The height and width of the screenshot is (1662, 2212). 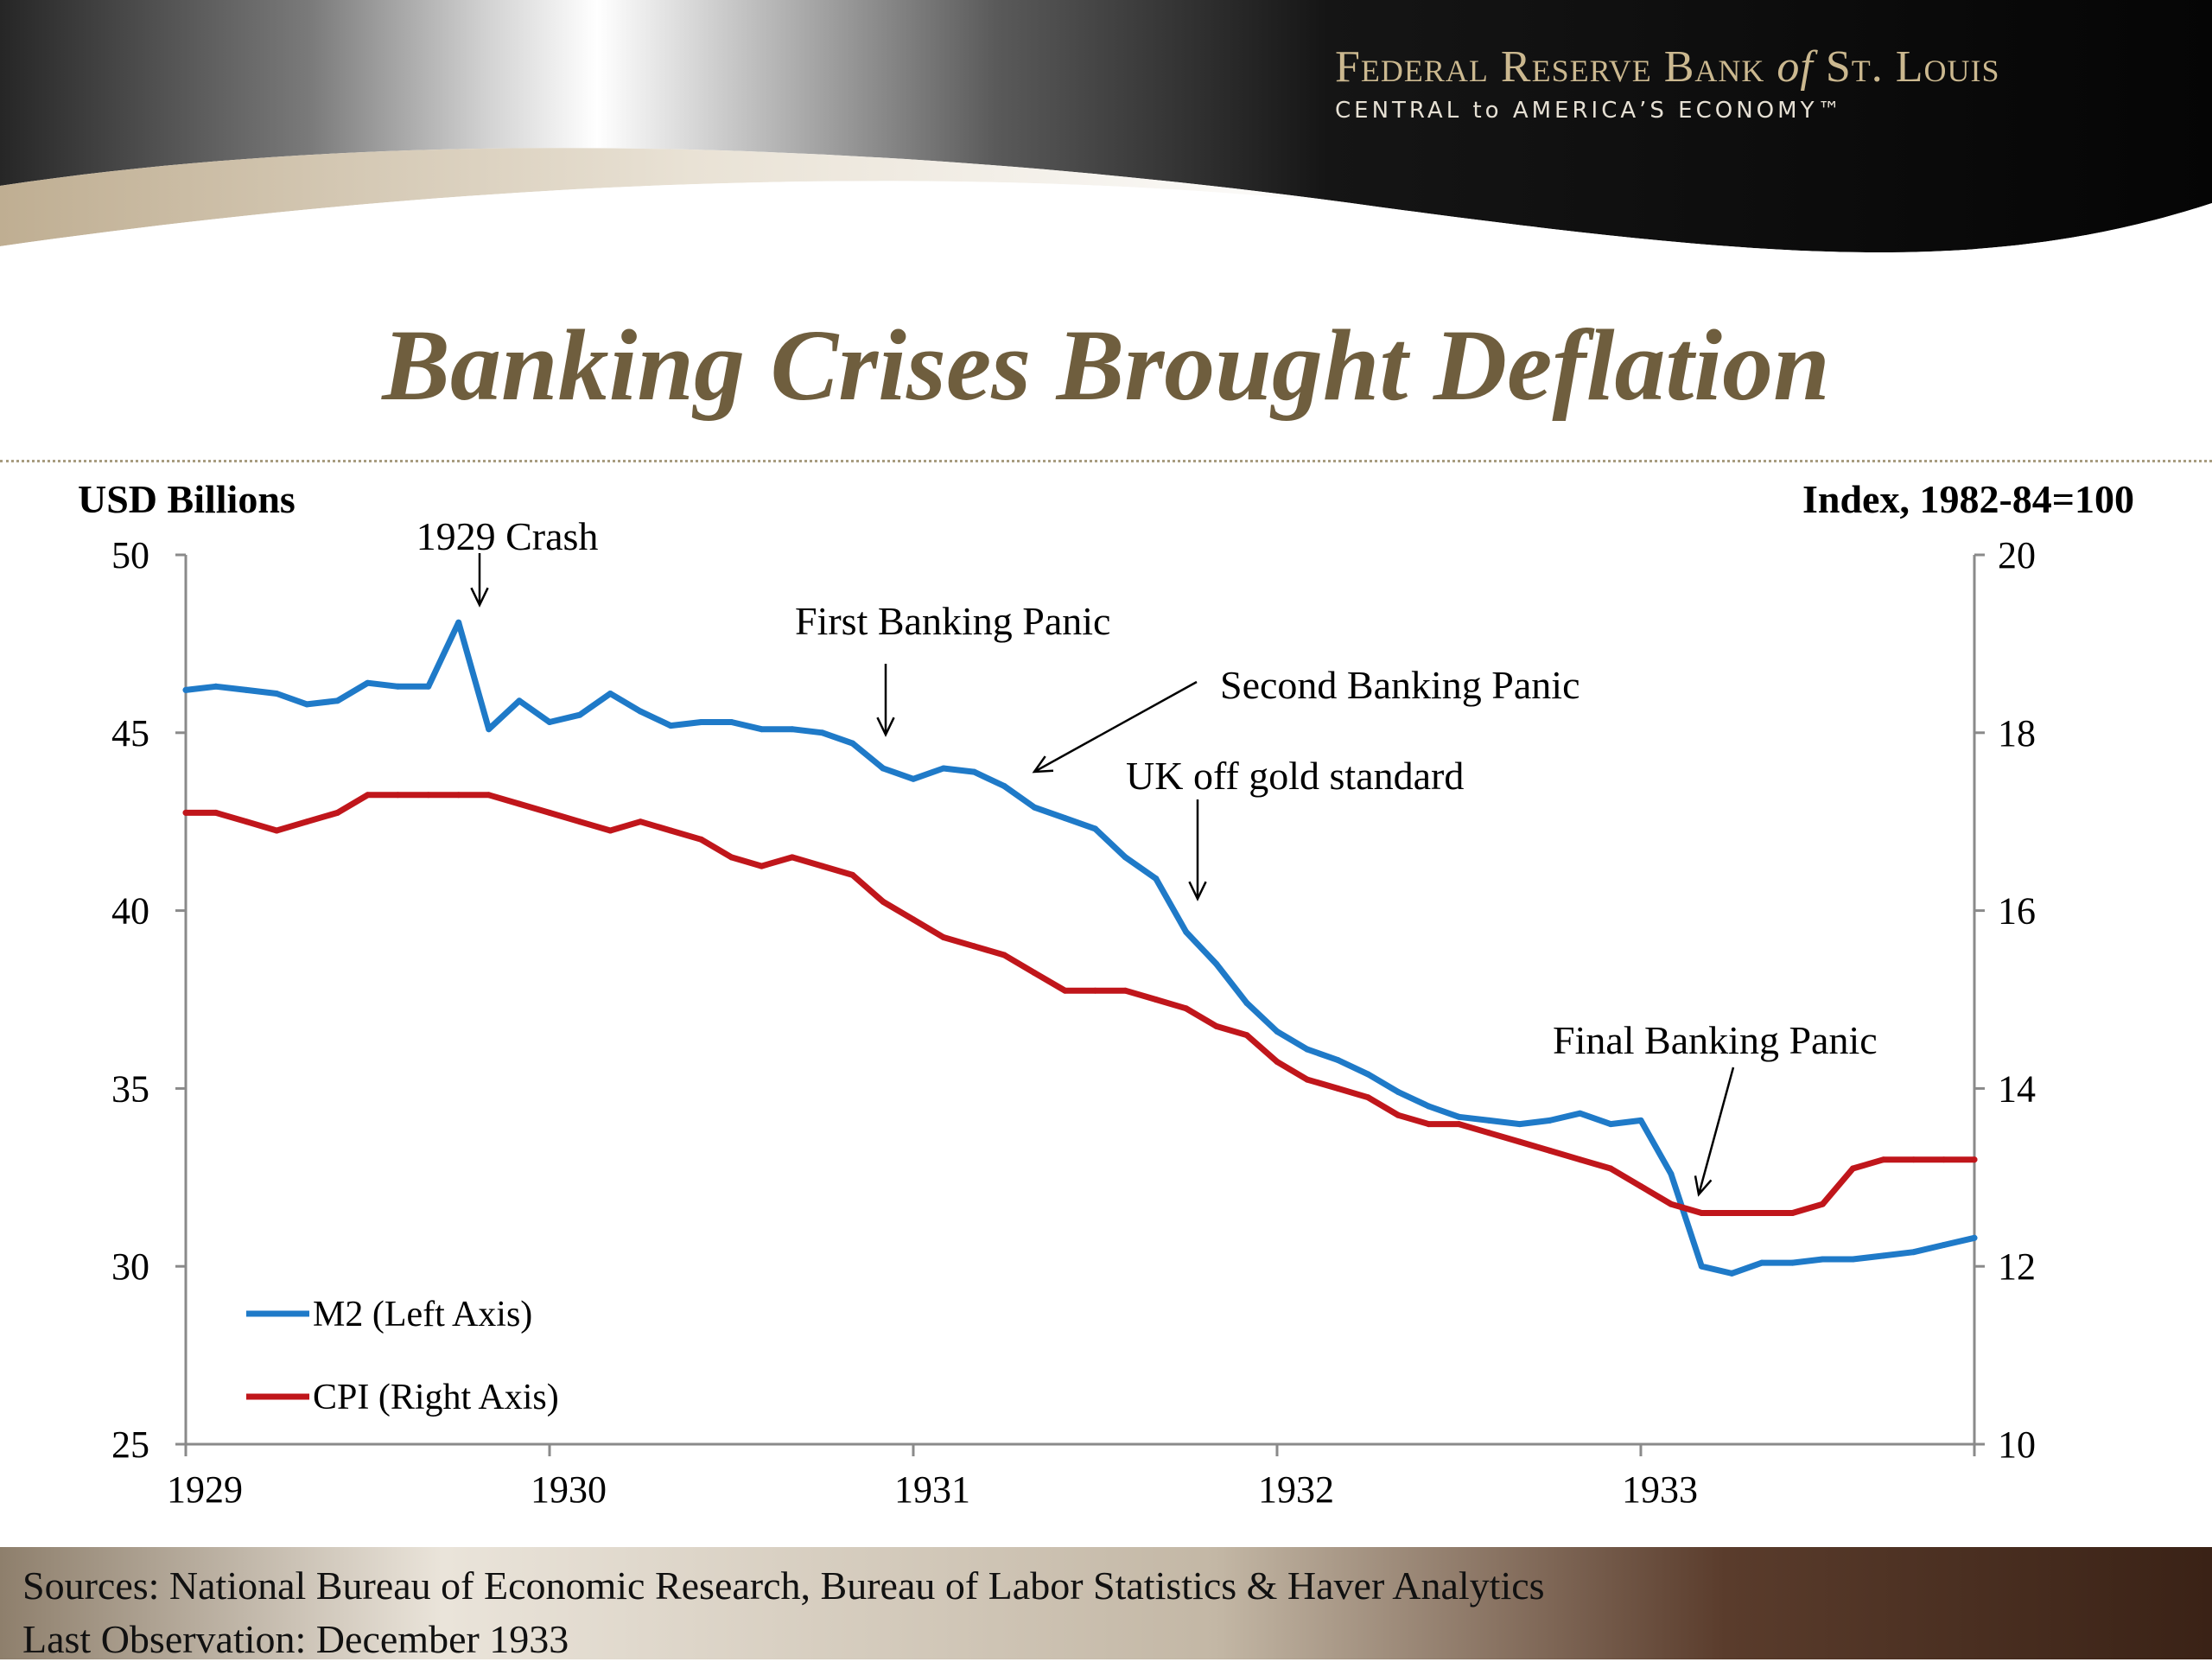 What do you see at coordinates (422, 1314) in the screenshot?
I see `legend-label-m2: M2 (Left Axis)` at bounding box center [422, 1314].